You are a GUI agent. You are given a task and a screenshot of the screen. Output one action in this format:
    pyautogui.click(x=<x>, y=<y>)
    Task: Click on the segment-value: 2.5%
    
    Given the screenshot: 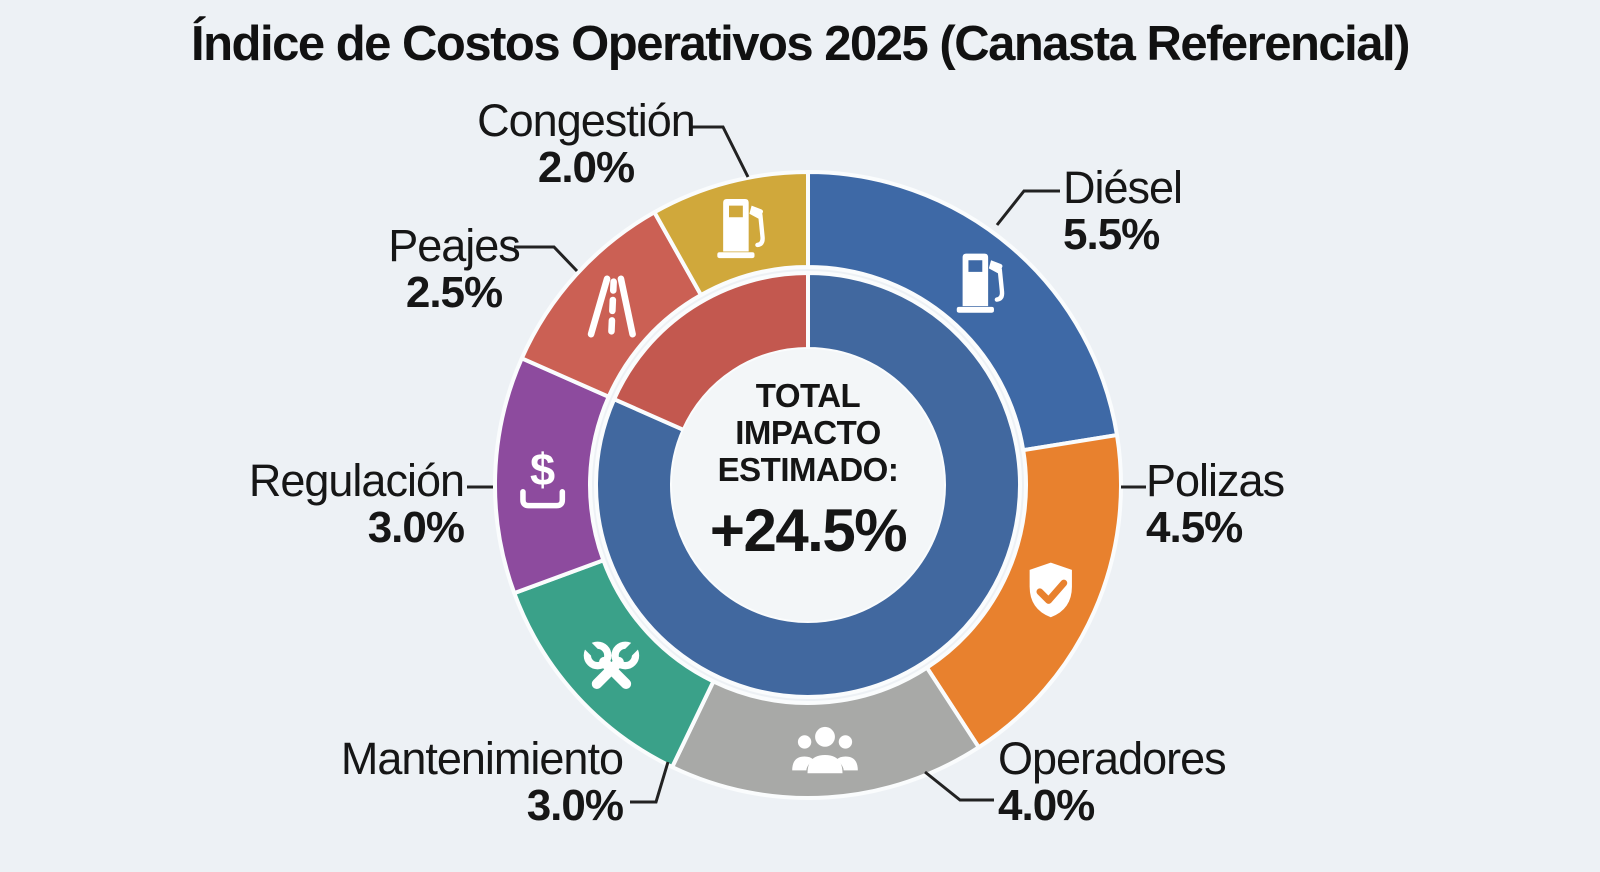 What is the action you would take?
    pyautogui.click(x=454, y=292)
    